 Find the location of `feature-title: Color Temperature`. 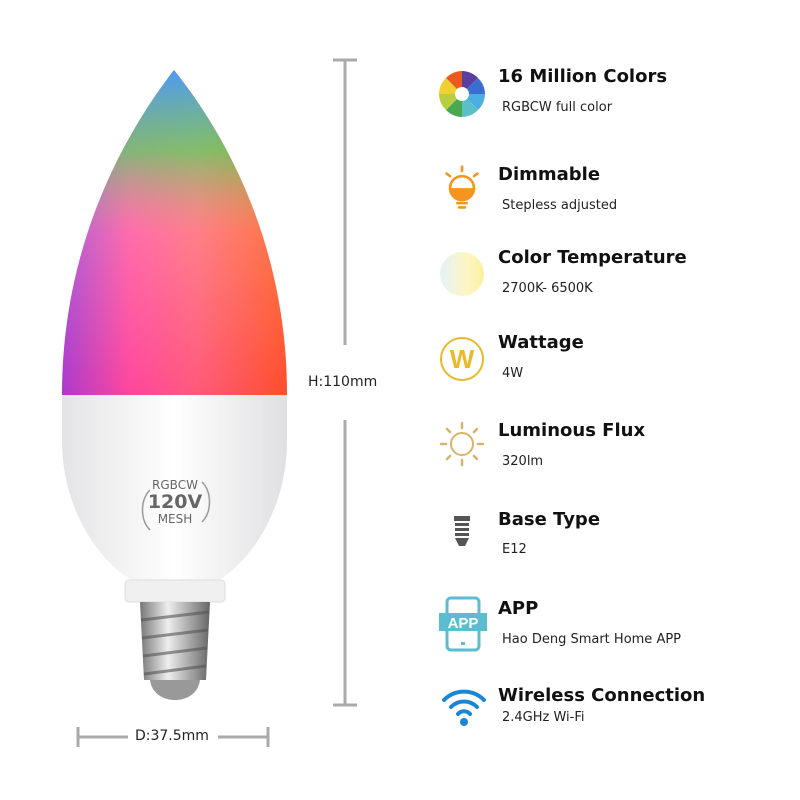

feature-title: Color Temperature is located at coordinates (592, 257).